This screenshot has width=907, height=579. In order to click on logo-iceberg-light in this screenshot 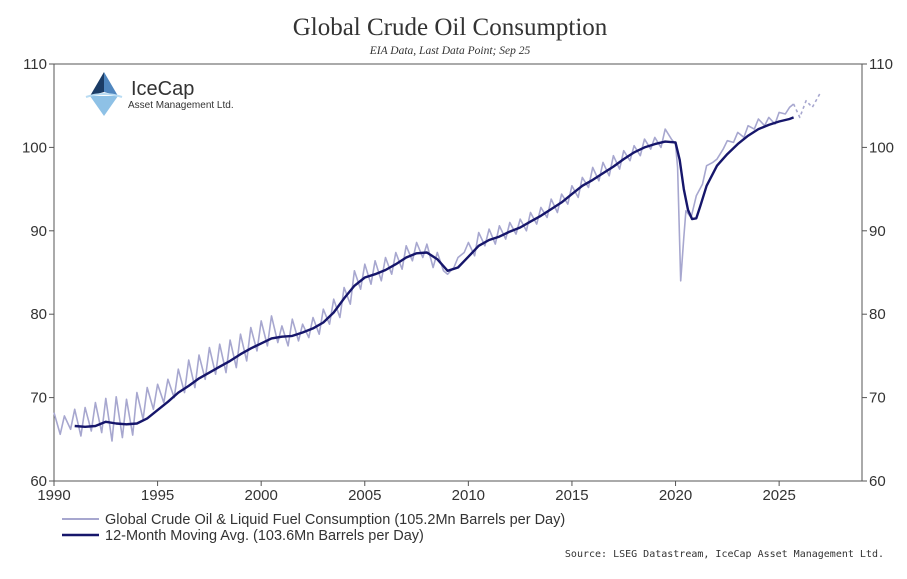, I will do `click(104, 106)`.